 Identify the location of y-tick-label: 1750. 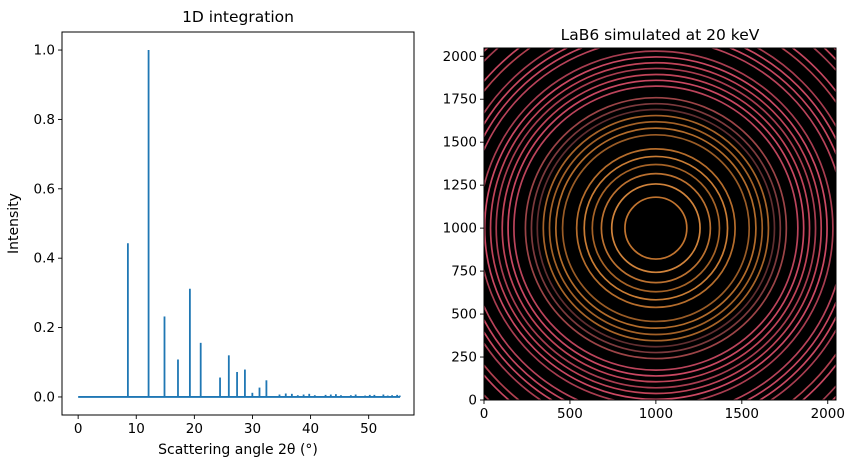
(460, 100).